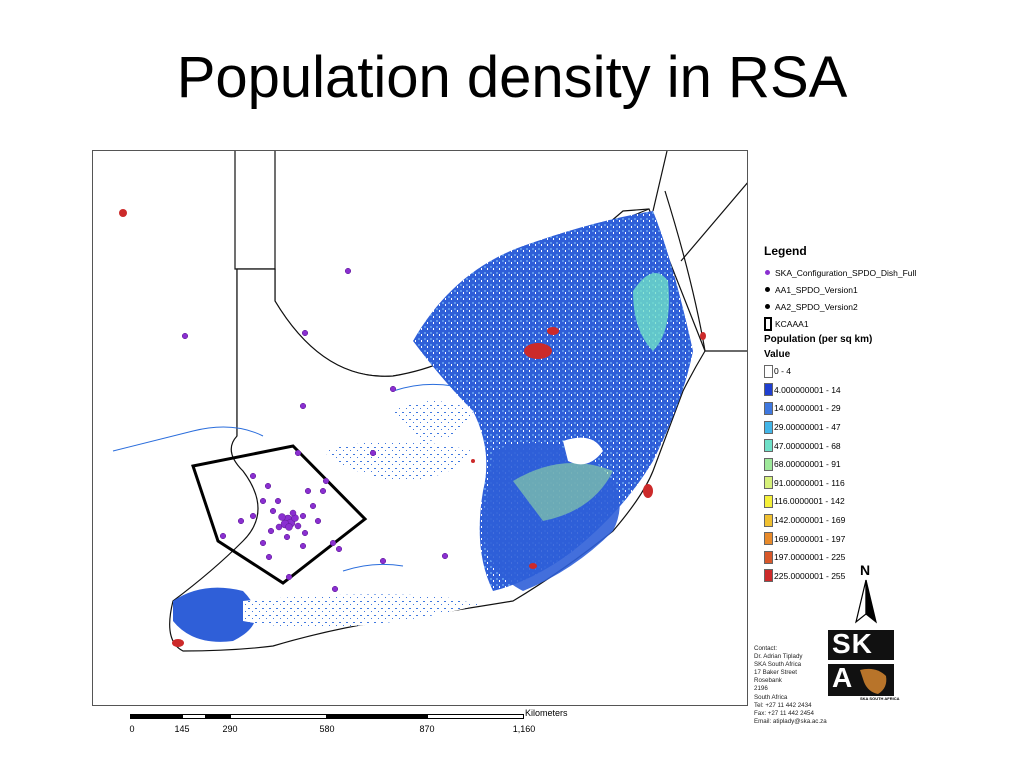 The image size is (1024, 768). I want to click on legend-point-layer: AA2_SPDO_Version2, so click(849, 306).